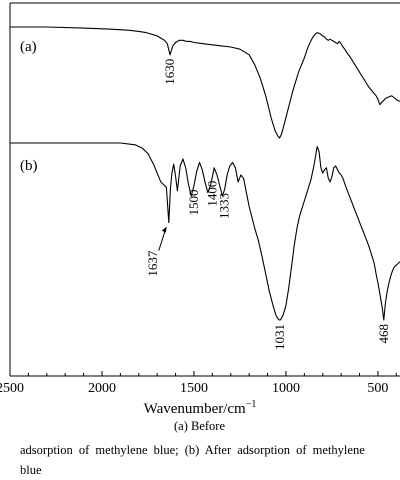  I want to click on x-axis-ticks: 2500 2000 1500 1000 500, so click(198, 383).